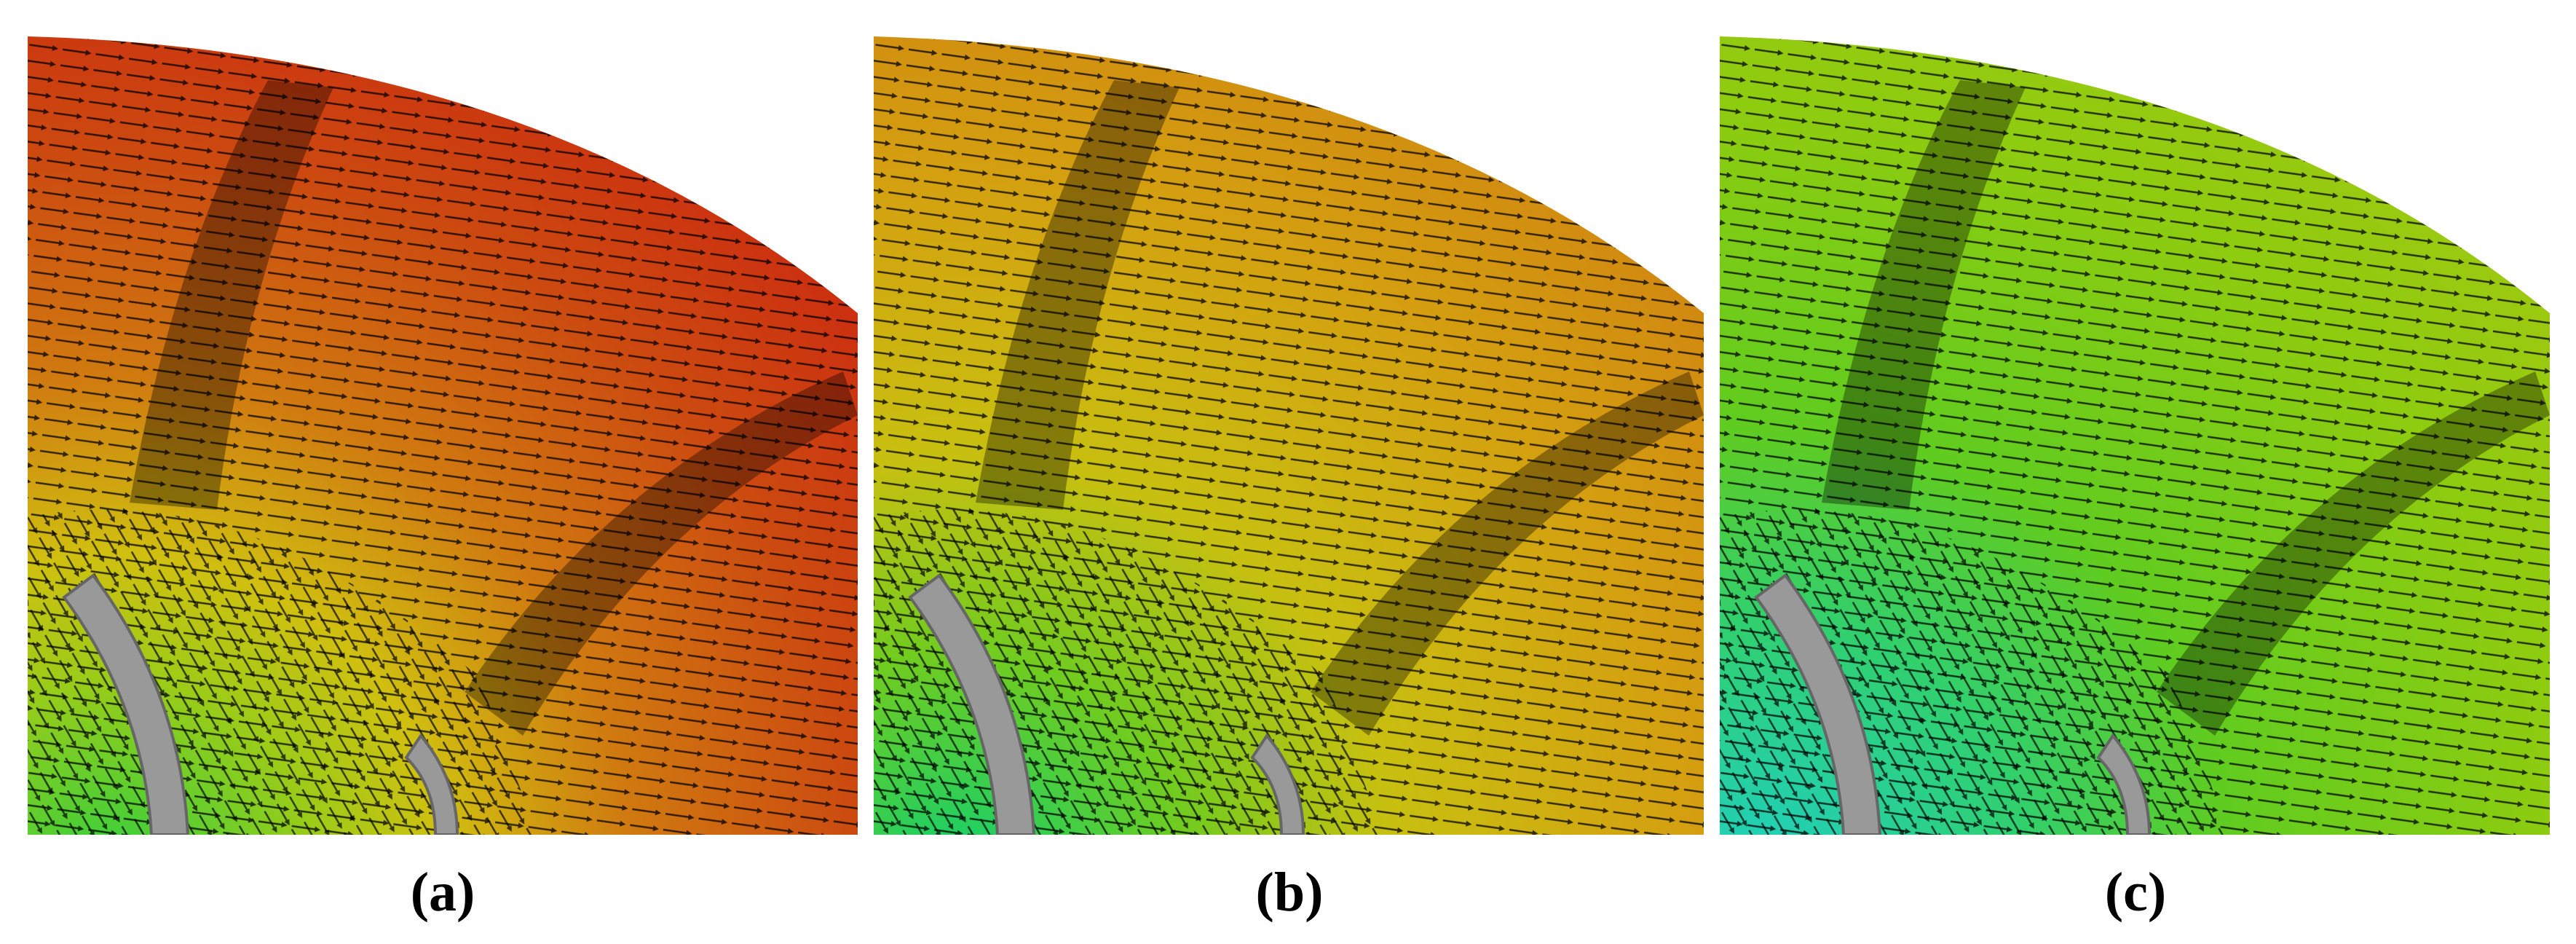 This screenshot has height=944, width=2576. Describe the element at coordinates (2135, 892) in the screenshot. I see `panel-label: (c)` at that location.